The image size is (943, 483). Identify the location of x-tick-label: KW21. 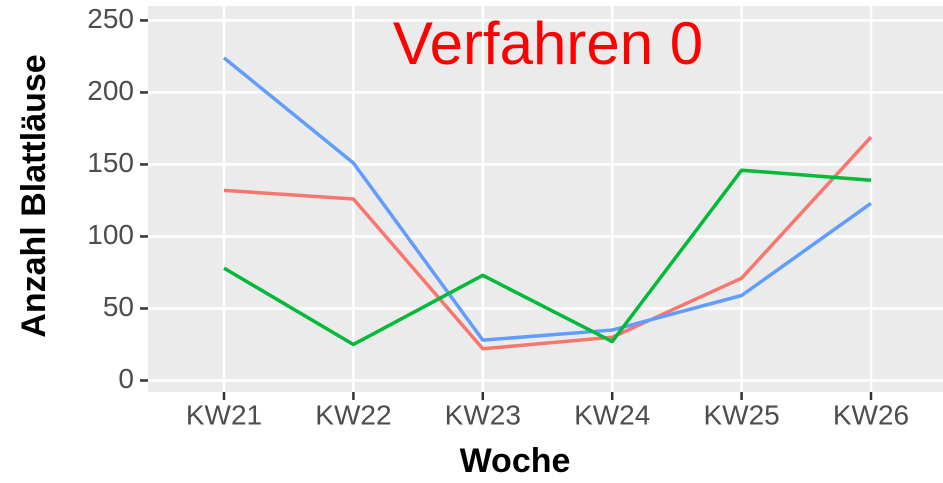
(224, 414).